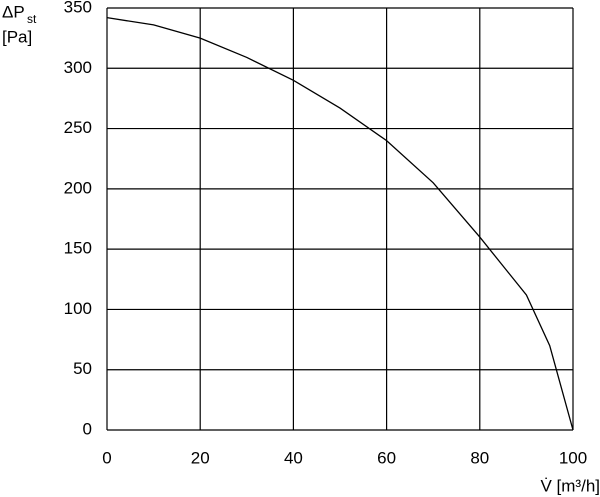 This screenshot has height=497, width=600. What do you see at coordinates (78, 187) in the screenshot?
I see `y-tick-label: 200` at bounding box center [78, 187].